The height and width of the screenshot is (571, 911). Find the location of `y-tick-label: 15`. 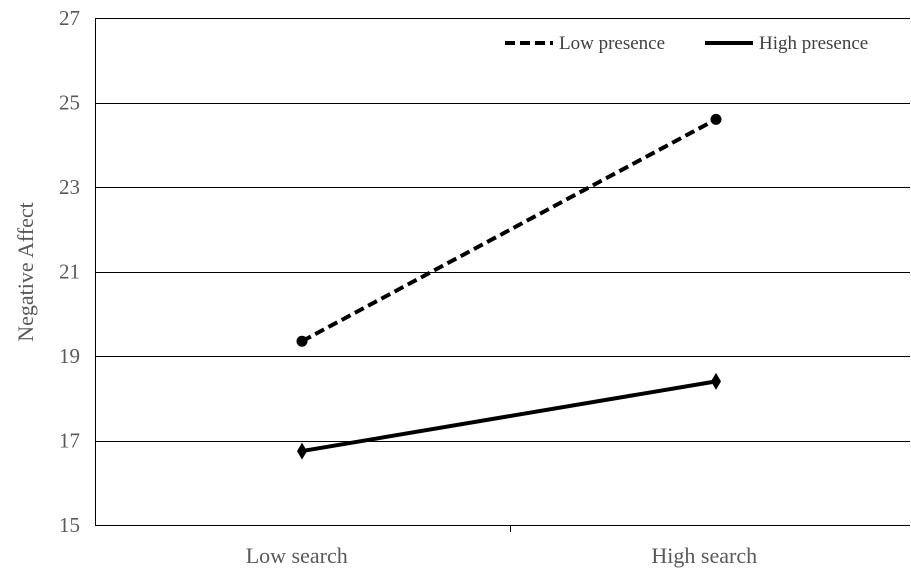

y-tick-label: 15 is located at coordinates (69, 525).